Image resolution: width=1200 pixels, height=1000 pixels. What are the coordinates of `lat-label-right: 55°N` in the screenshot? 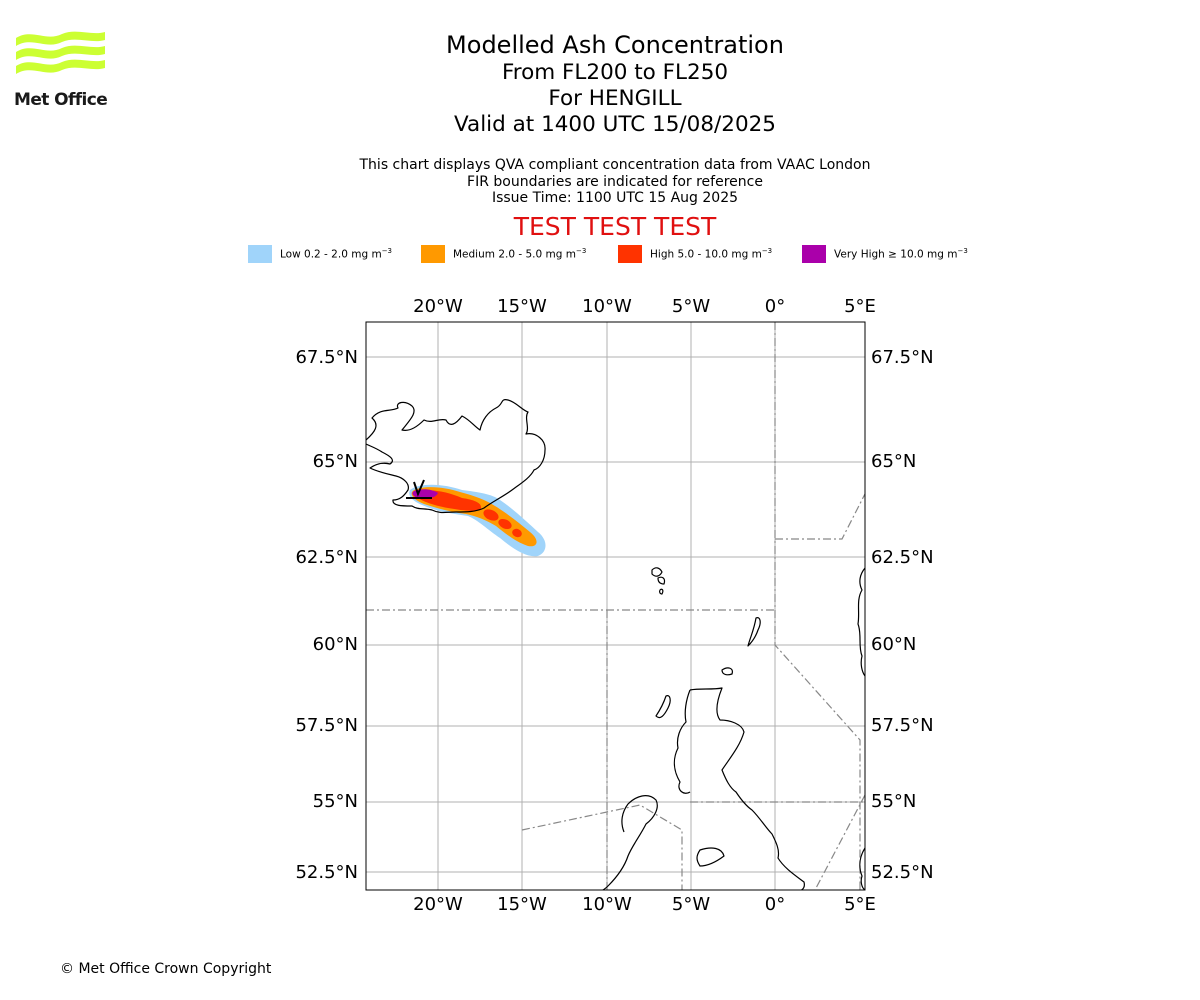 It's located at (893, 801).